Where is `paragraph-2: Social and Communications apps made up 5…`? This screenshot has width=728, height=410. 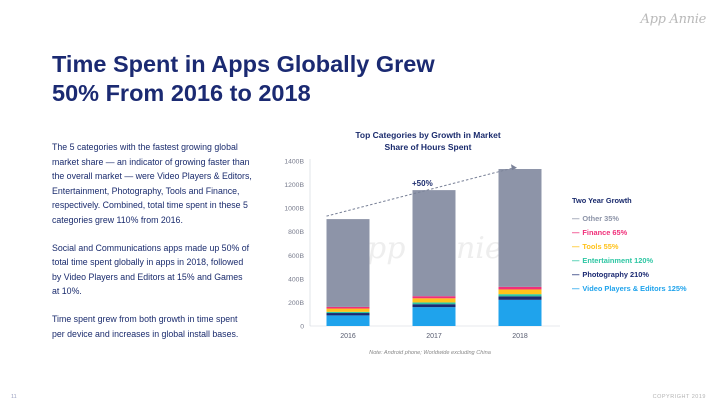
paragraph-2: Social and Communications apps made up 5… is located at coordinates (151, 269).